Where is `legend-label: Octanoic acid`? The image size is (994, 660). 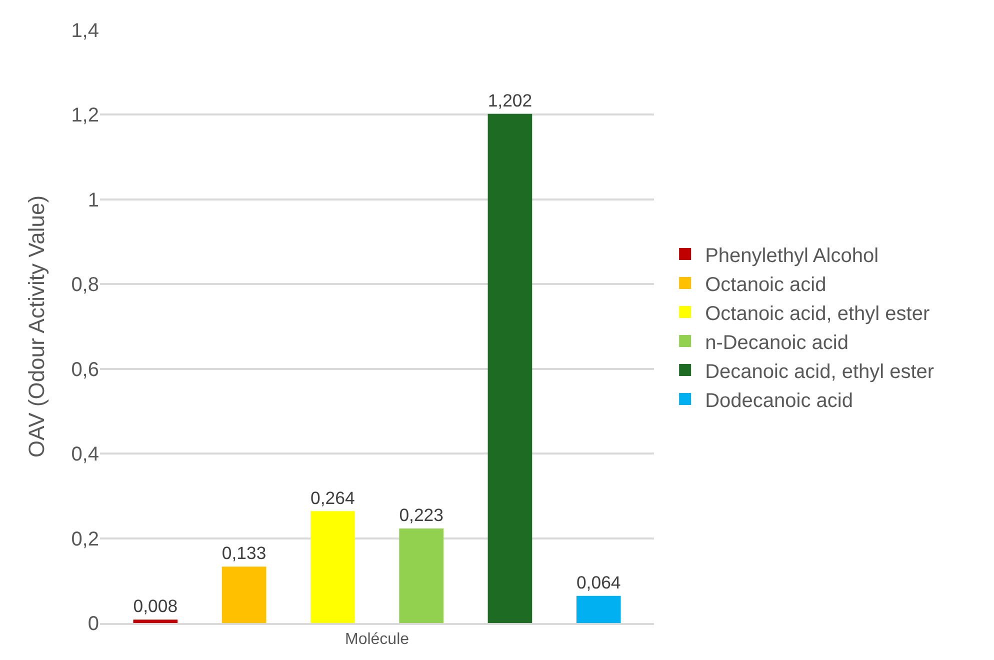
legend-label: Octanoic acid is located at coordinates (765, 285).